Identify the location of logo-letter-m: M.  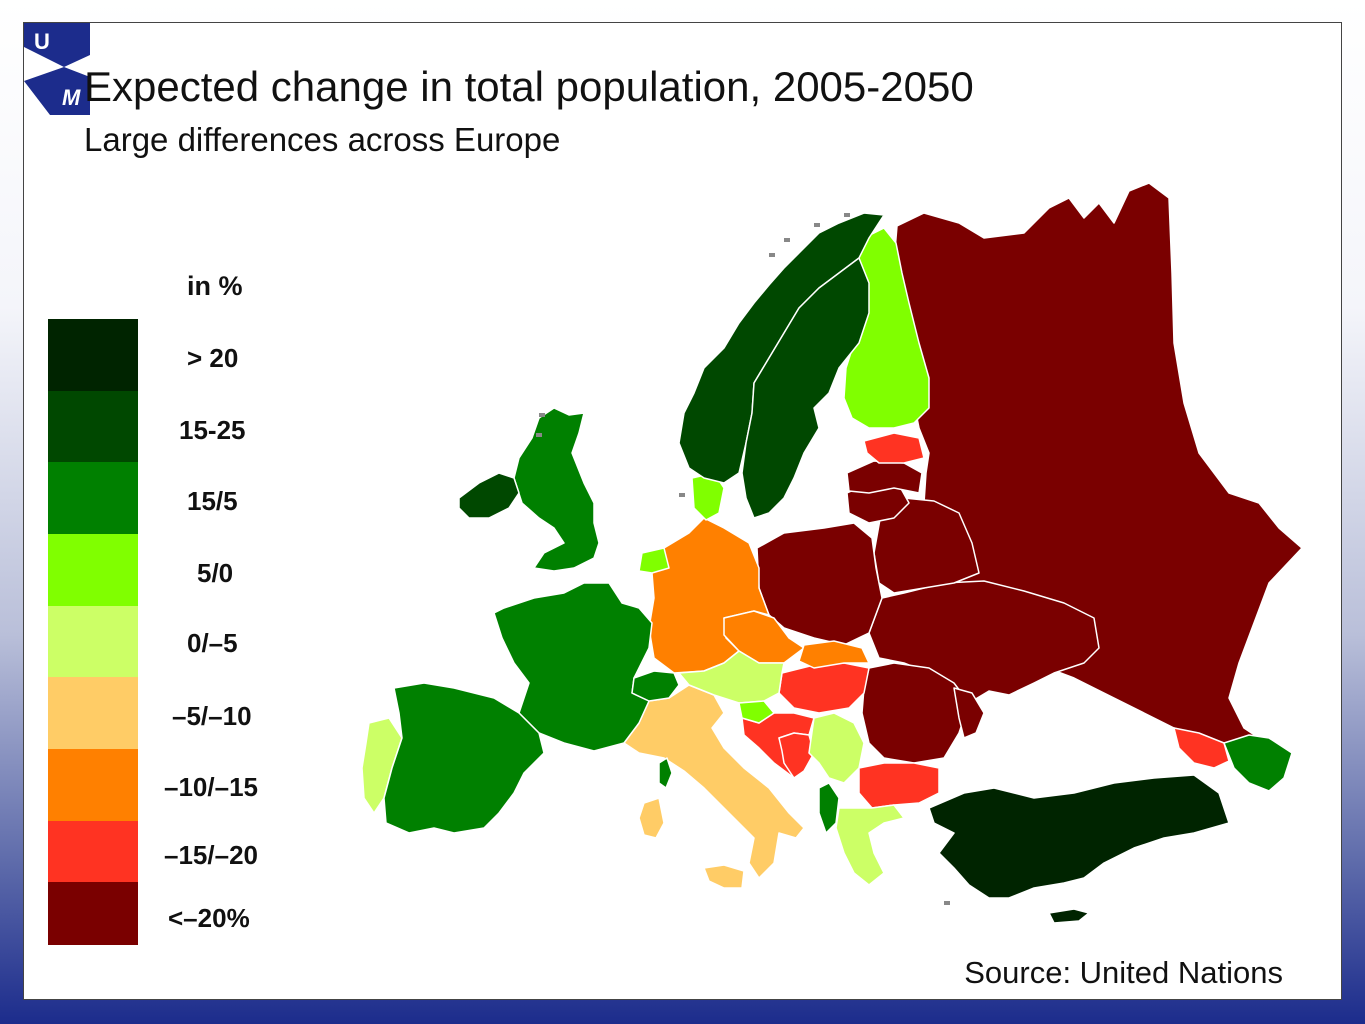
(71, 97).